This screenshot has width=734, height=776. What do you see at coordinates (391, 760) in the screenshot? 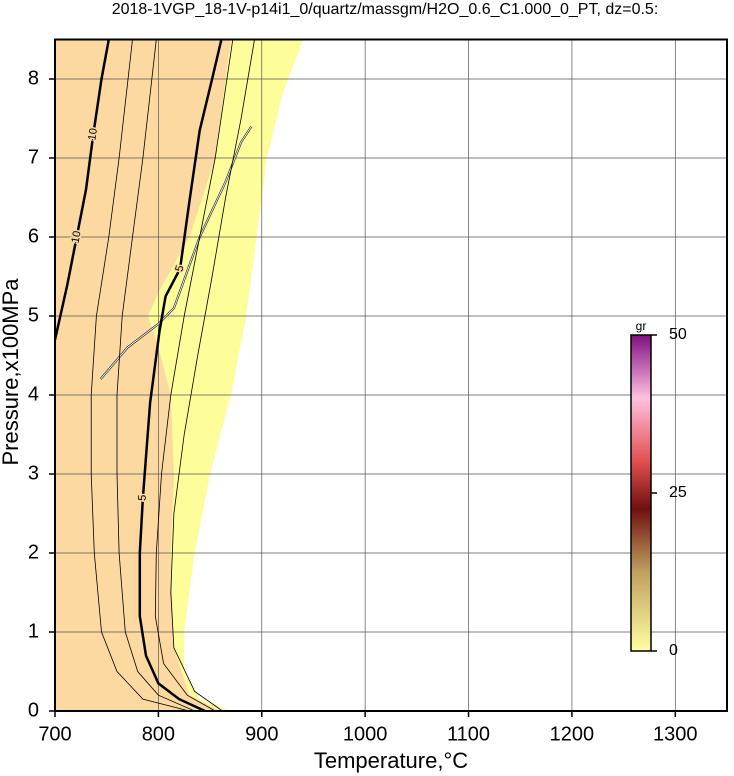
I see `x-axis-label: Temperature,°C` at bounding box center [391, 760].